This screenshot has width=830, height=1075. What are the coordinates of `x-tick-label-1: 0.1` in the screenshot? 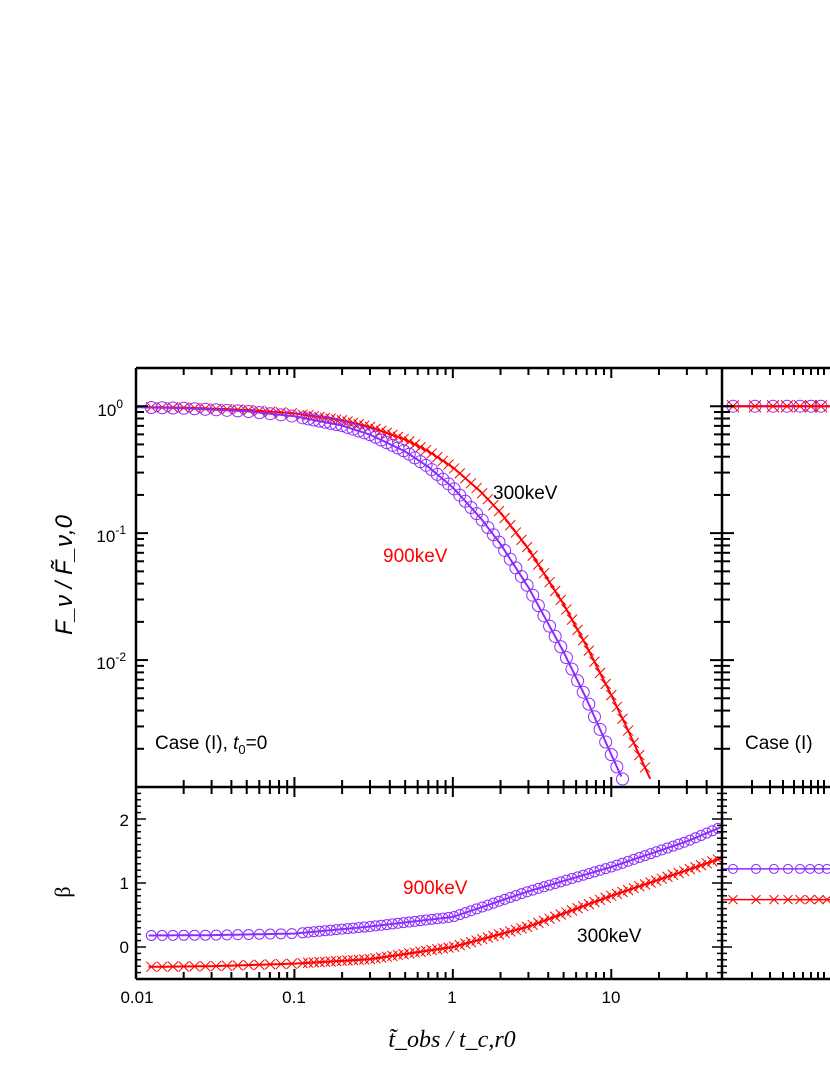 It's located at (294, 997).